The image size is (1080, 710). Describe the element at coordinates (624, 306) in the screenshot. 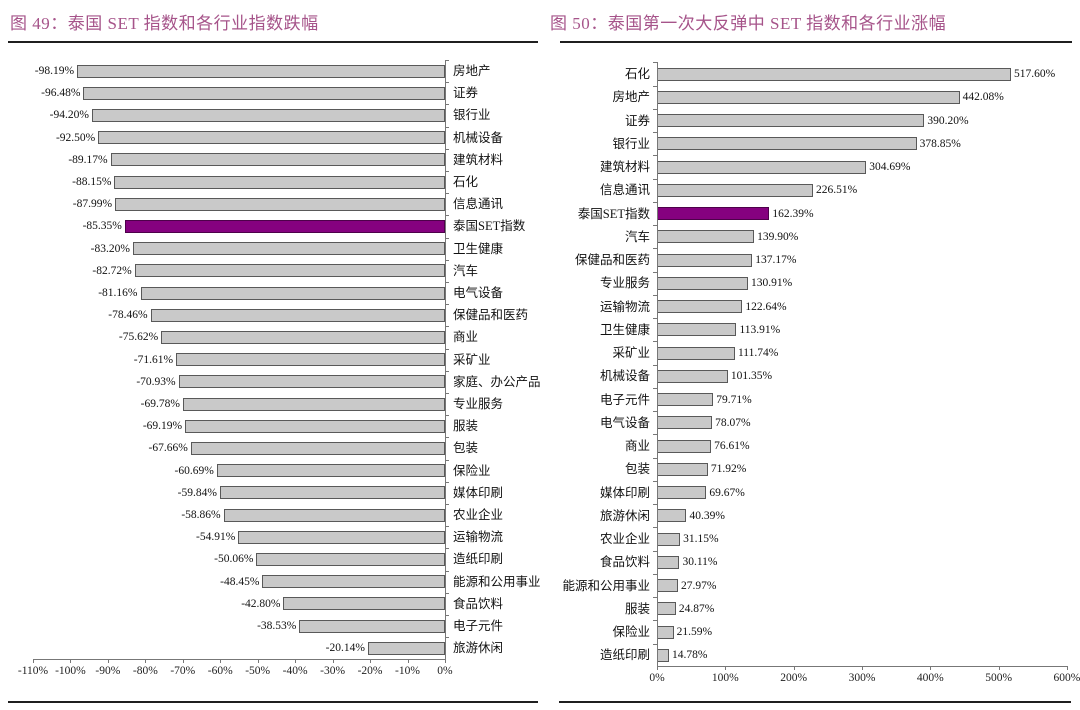

I see `category-label: 运输物流` at that location.